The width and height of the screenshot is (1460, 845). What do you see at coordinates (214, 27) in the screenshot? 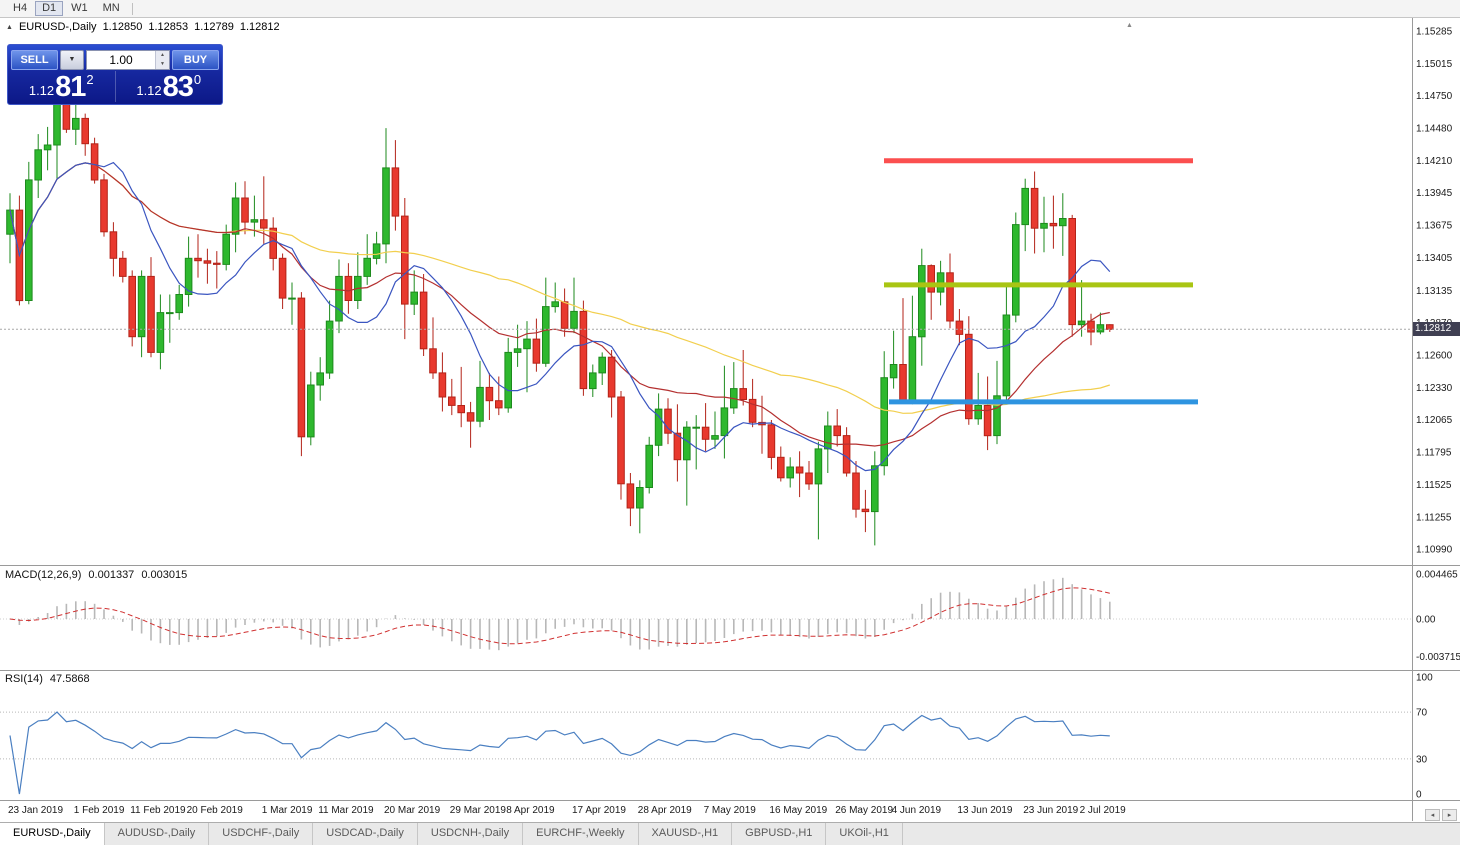
I see `ohlc-low: 1.12789` at bounding box center [214, 27].